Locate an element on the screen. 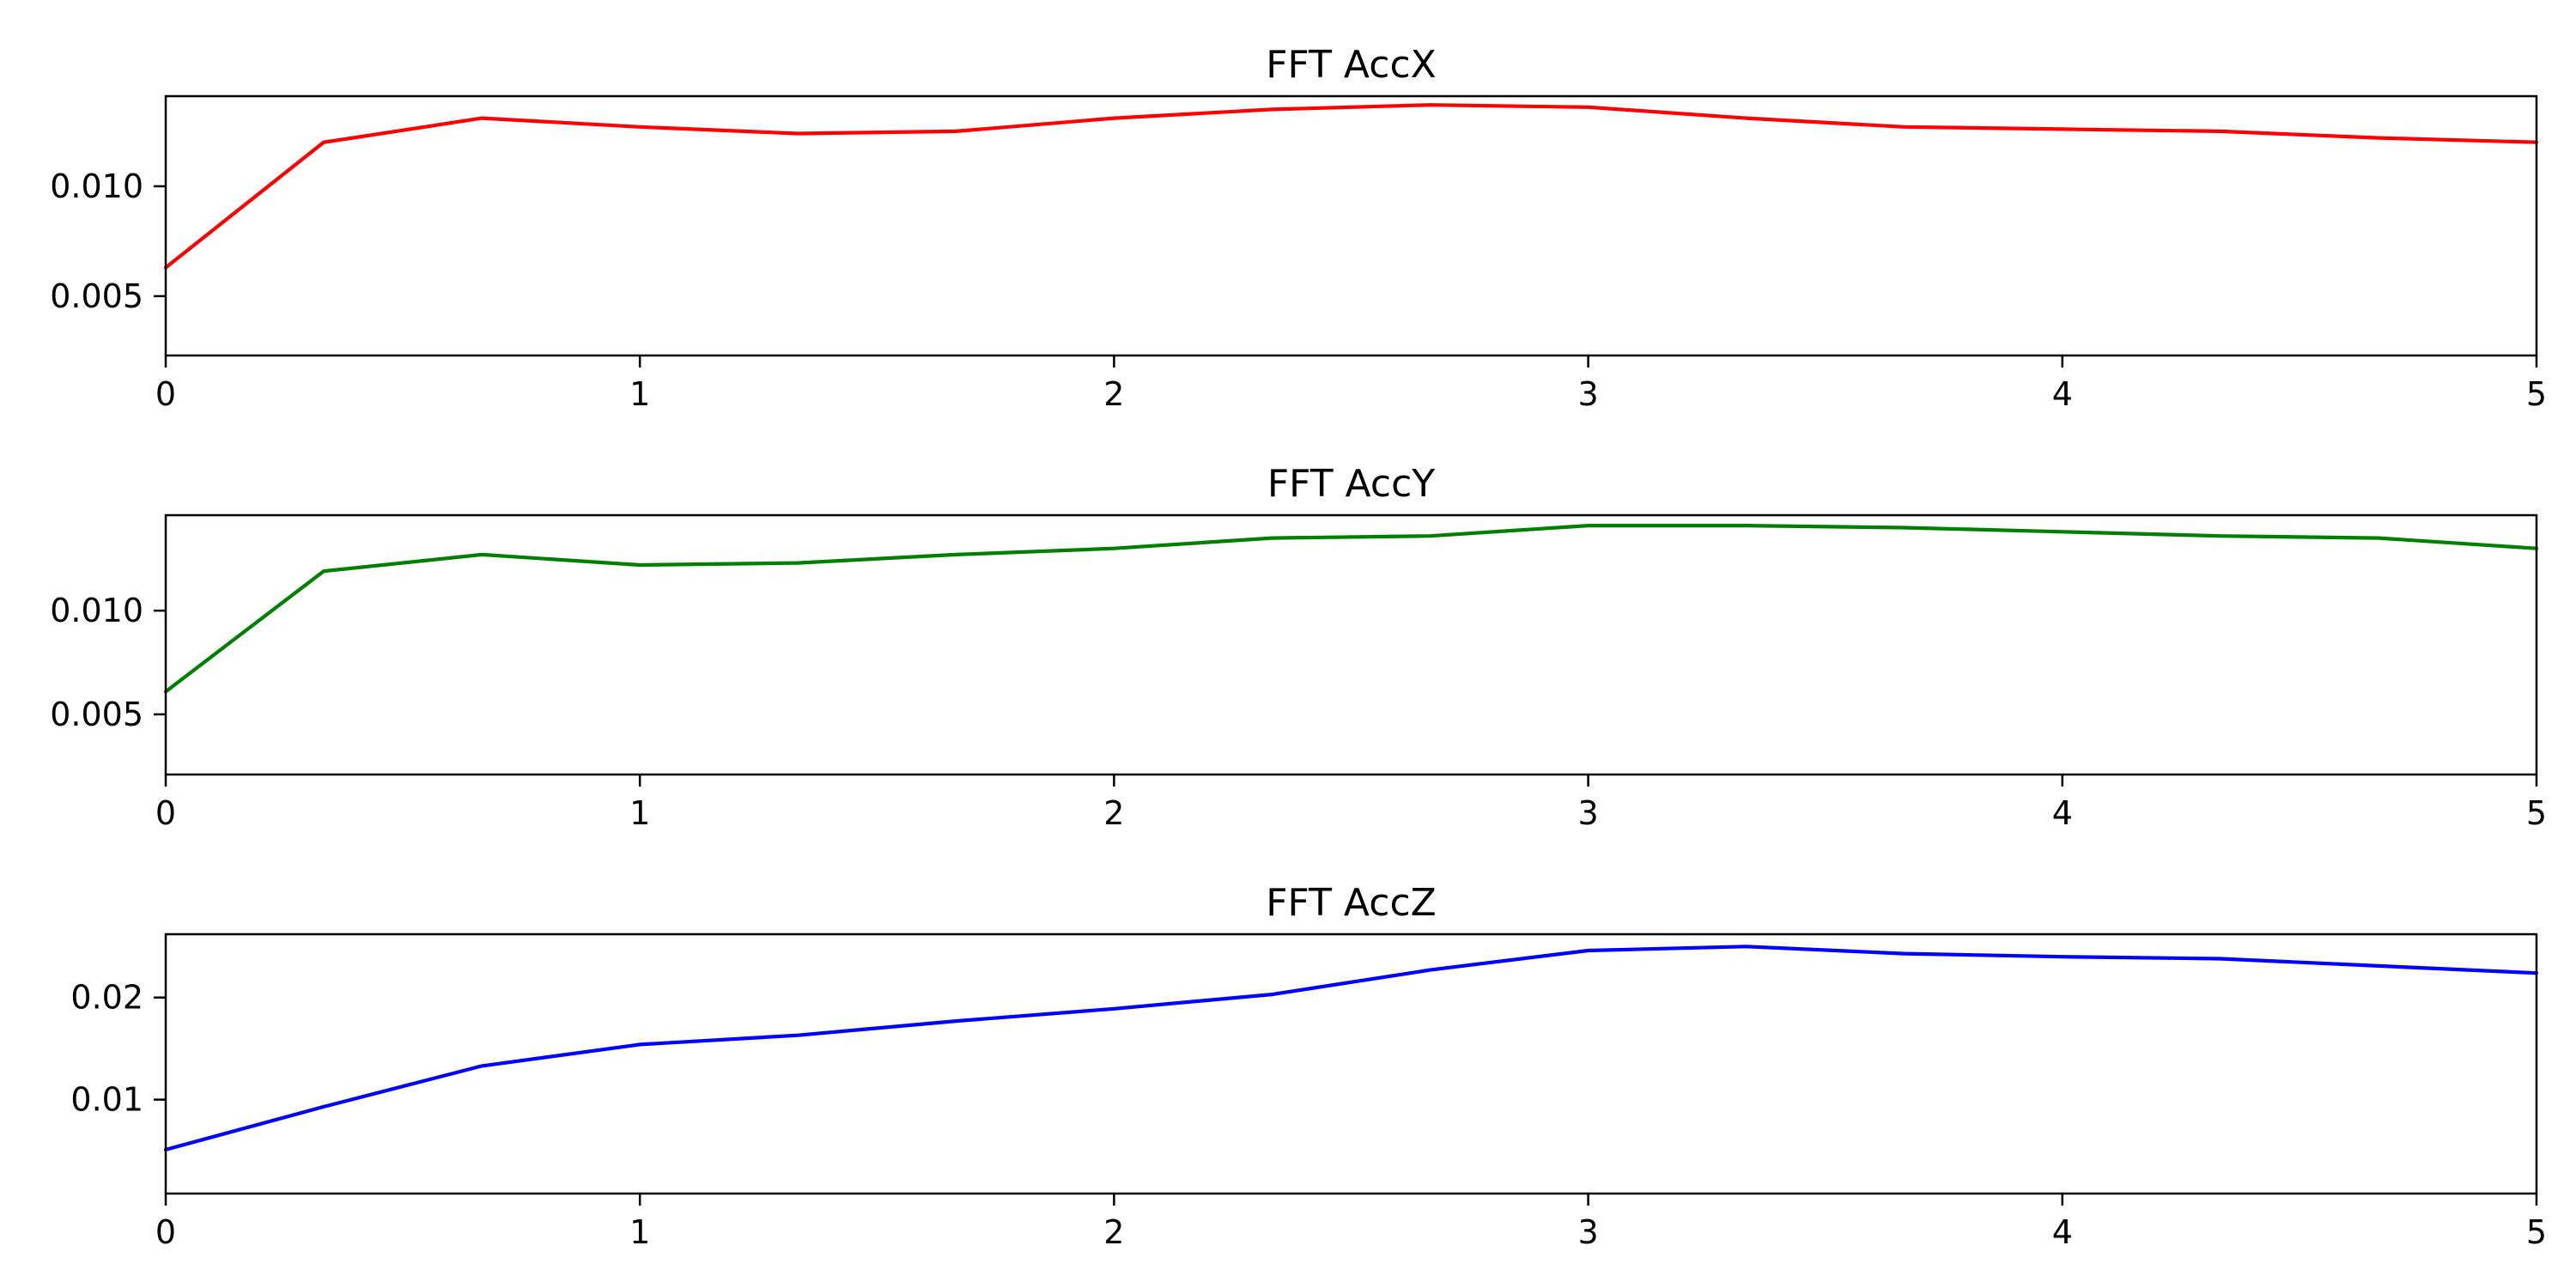  chart-title: FFT AccZ is located at coordinates (1352, 903).